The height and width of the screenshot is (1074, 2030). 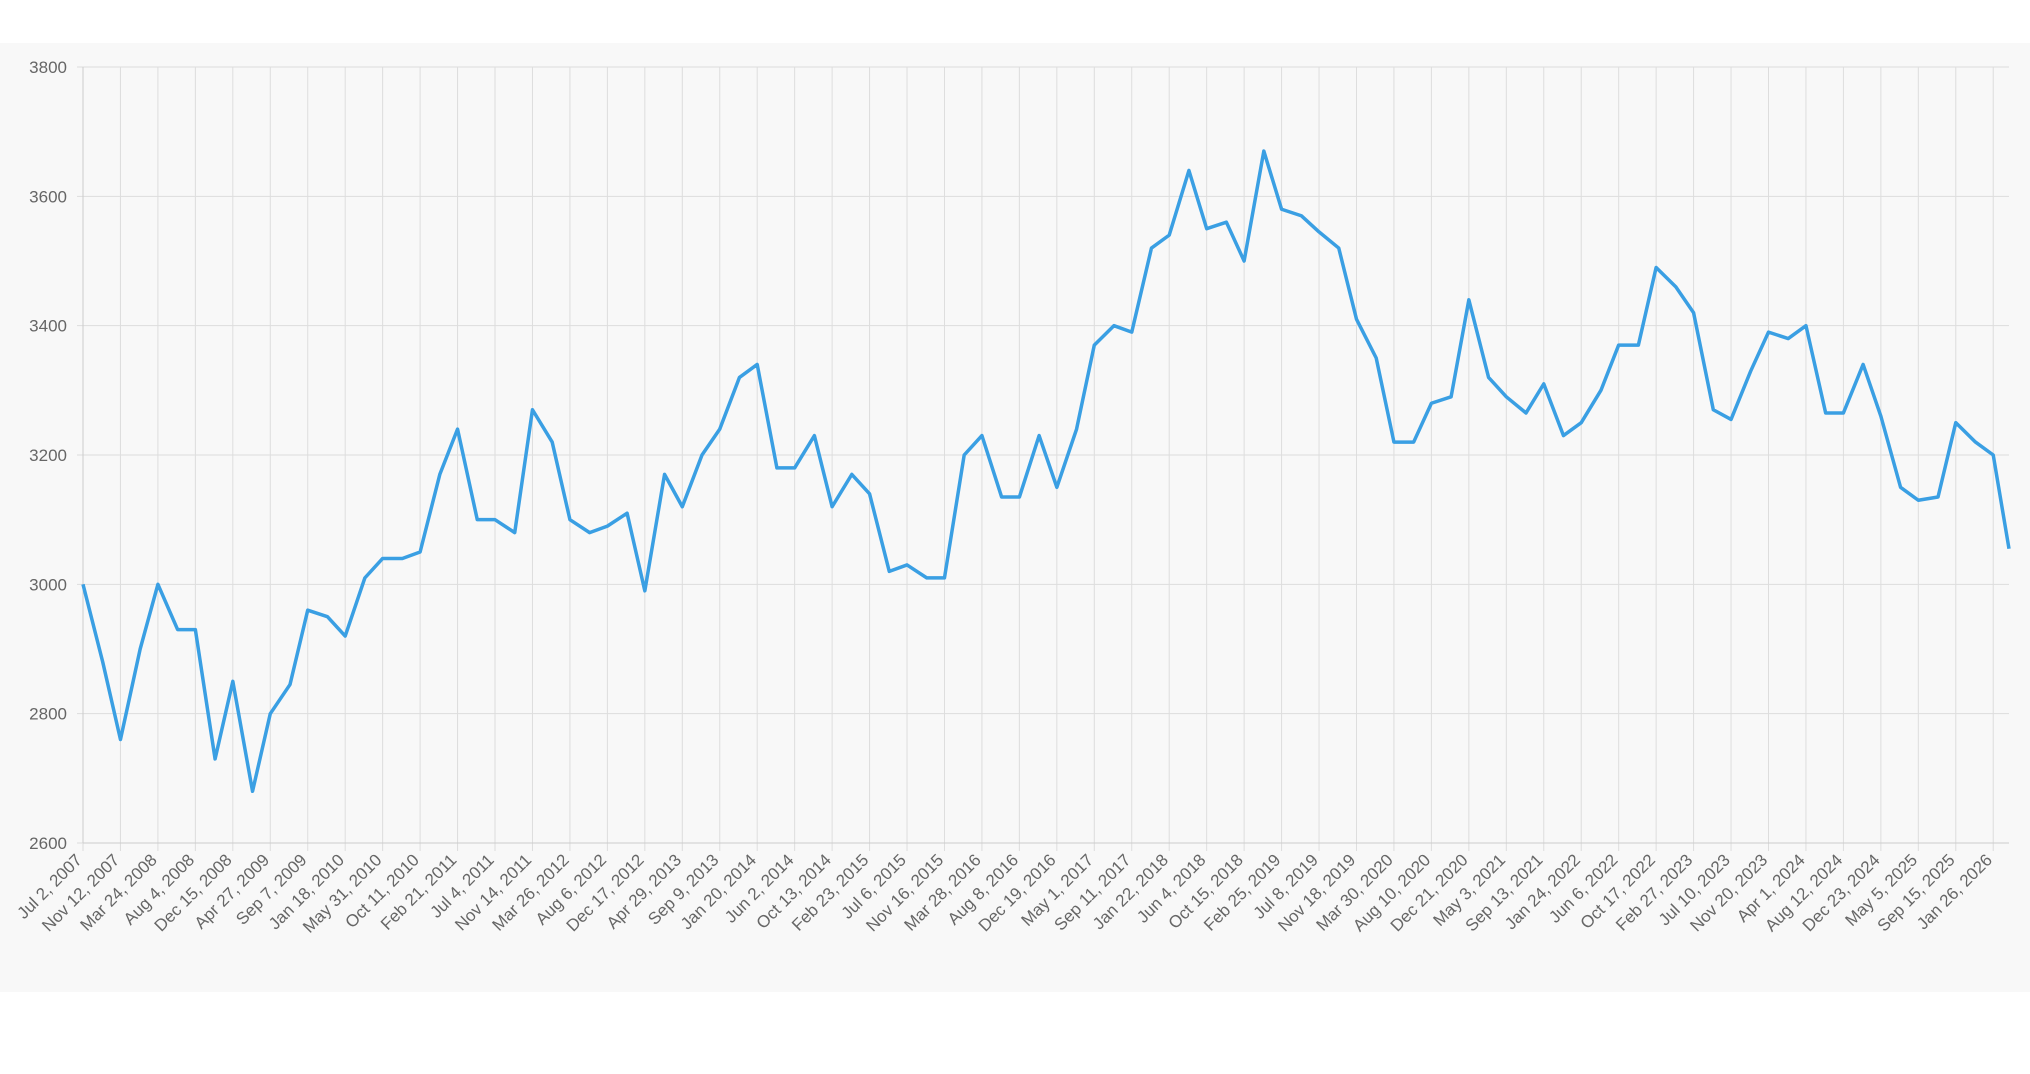 What do you see at coordinates (48, 584) in the screenshot?
I see `y-tick-label: 3000` at bounding box center [48, 584].